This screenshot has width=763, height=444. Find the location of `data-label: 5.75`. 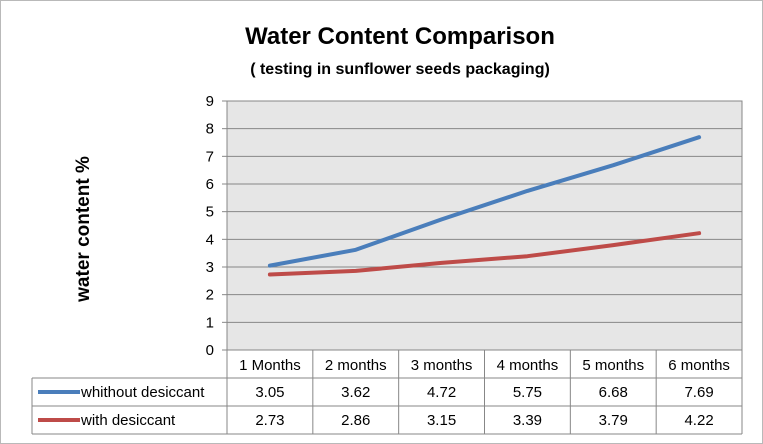

data-label: 5.75 is located at coordinates (527, 392).